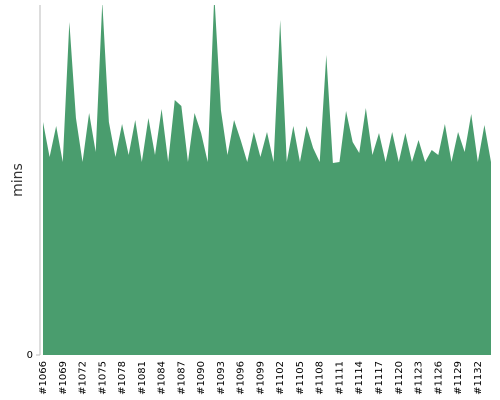 The width and height of the screenshot is (500, 400). I want to click on x-tick-label: #1096, so click(241, 378).